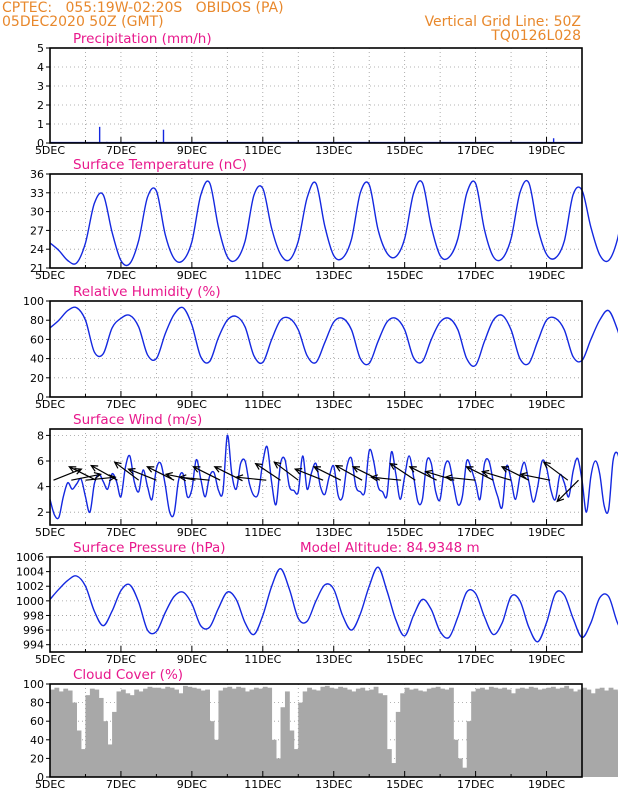 Image resolution: width=618 pixels, height=800 pixels. What do you see at coordinates (147, 292) in the screenshot?
I see `humidity-title: Relative Humidity (%)` at bounding box center [147, 292].